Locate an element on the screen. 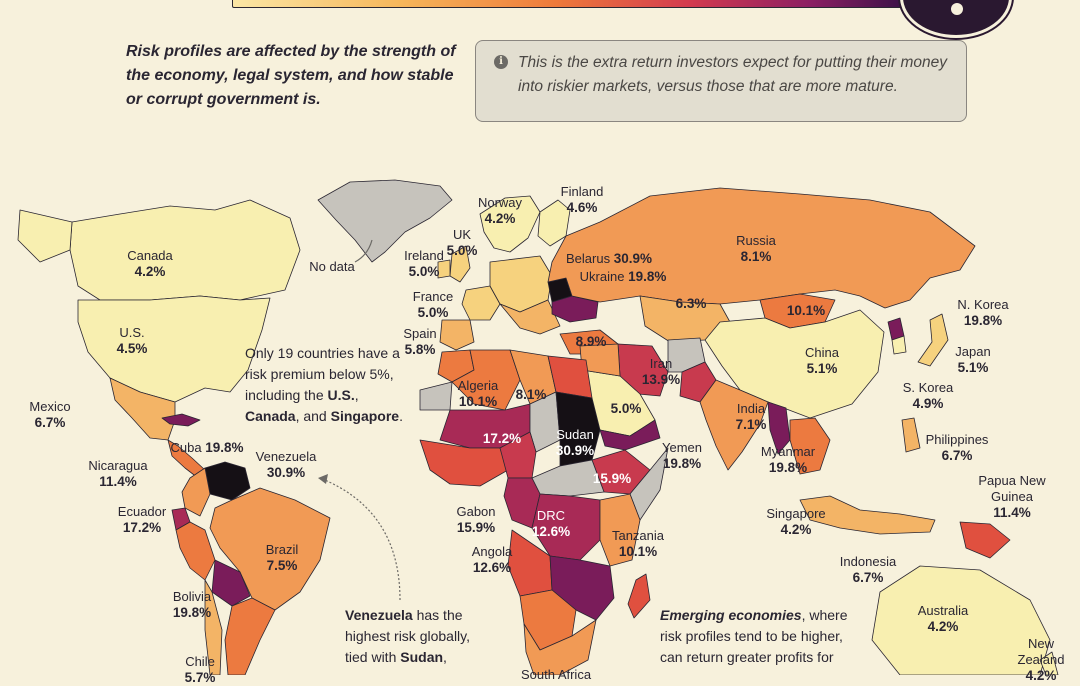 The height and width of the screenshot is (686, 1080). label-libya: 8.1% is located at coordinates (531, 394).